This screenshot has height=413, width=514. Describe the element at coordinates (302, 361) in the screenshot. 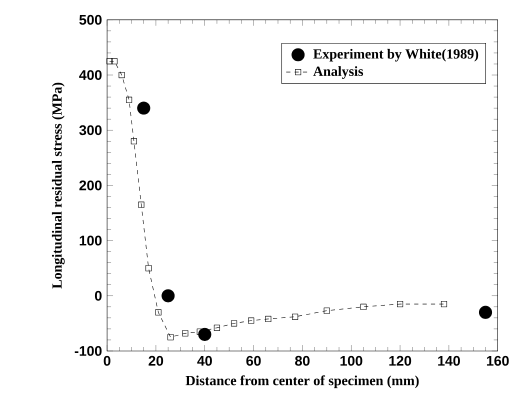

I see `x-tick-label: 80` at that location.